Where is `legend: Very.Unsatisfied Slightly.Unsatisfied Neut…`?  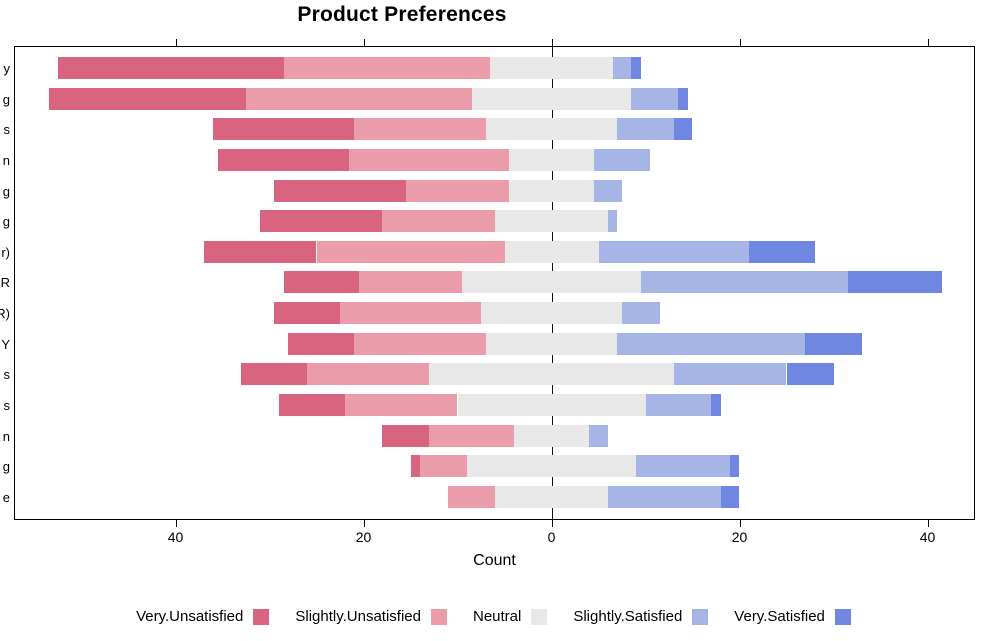 legend: Very.Unsatisfied Slightly.Unsatisfied Neut… is located at coordinates (493, 616).